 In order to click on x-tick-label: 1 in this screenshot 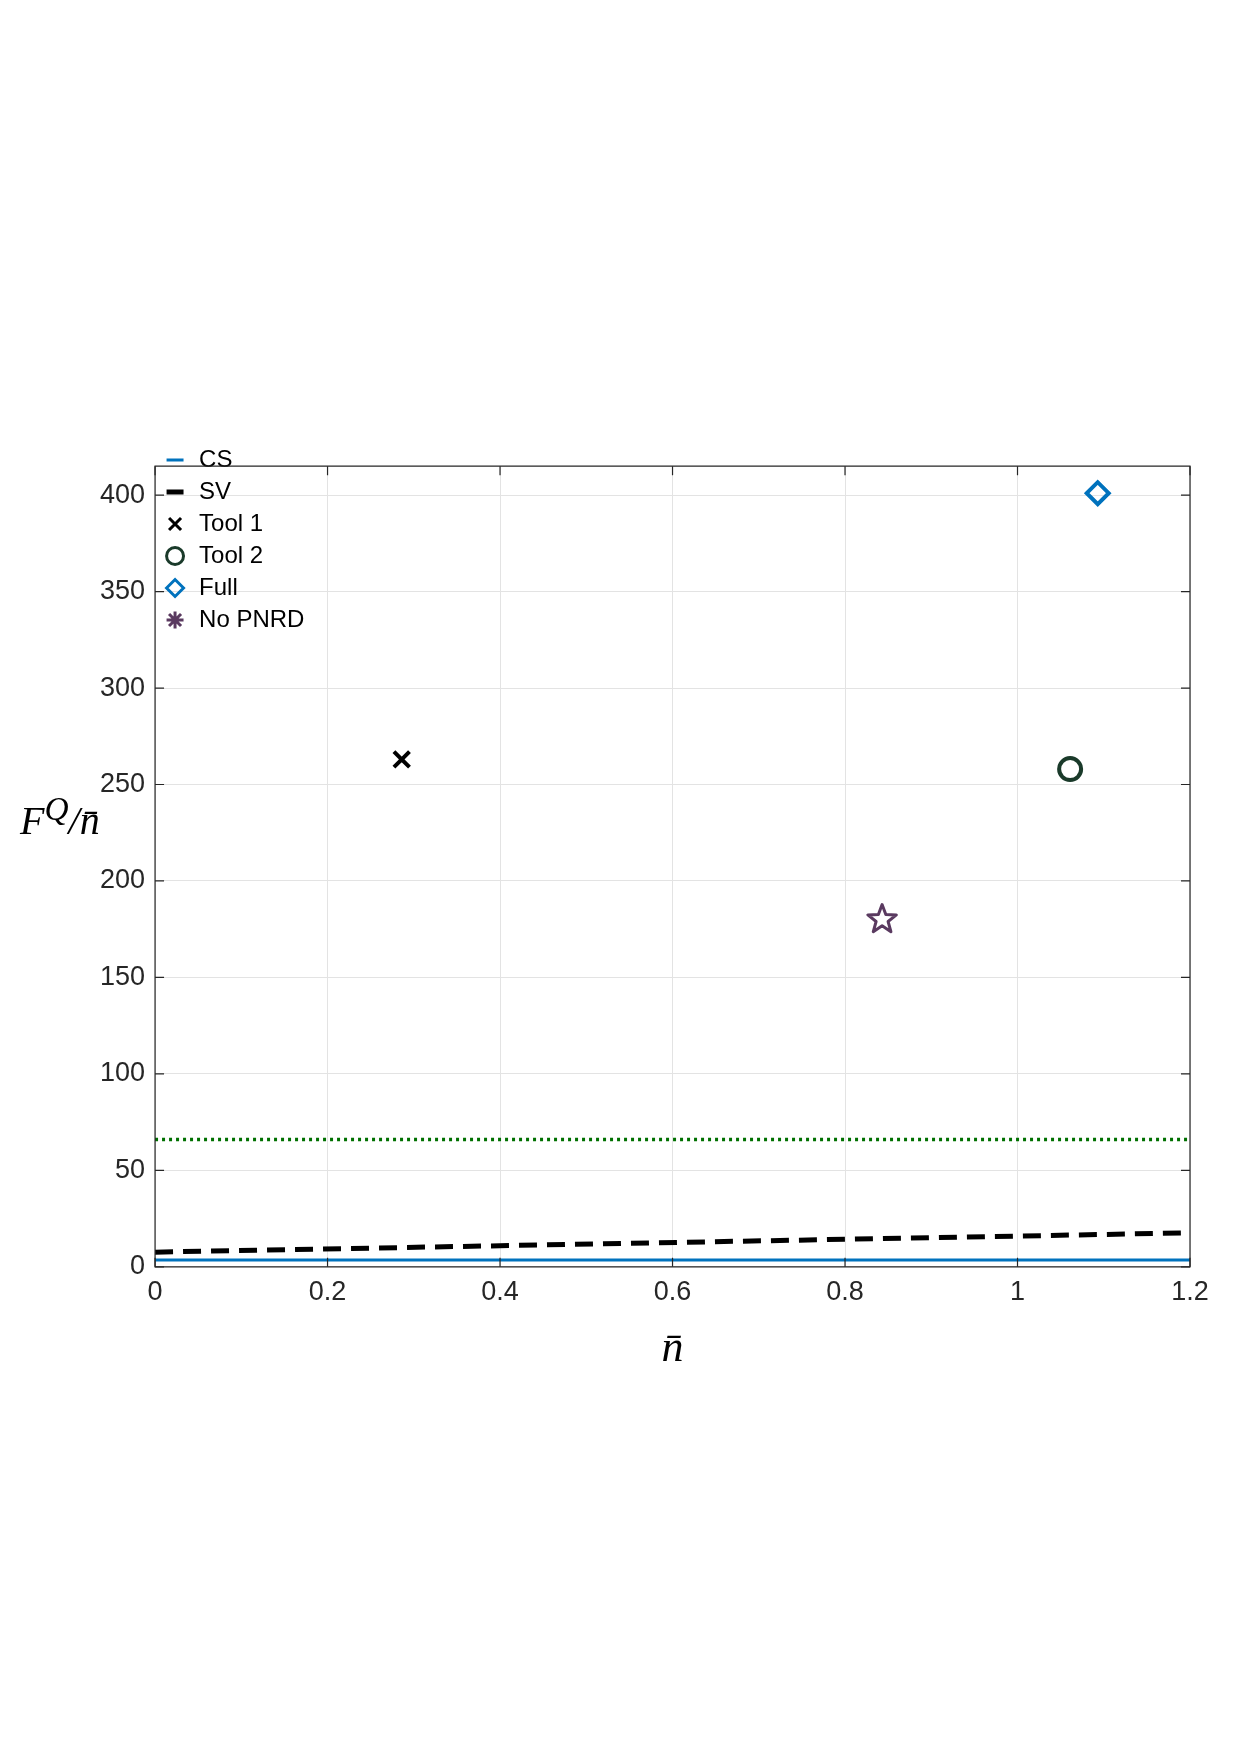, I will do `click(1017, 1291)`.